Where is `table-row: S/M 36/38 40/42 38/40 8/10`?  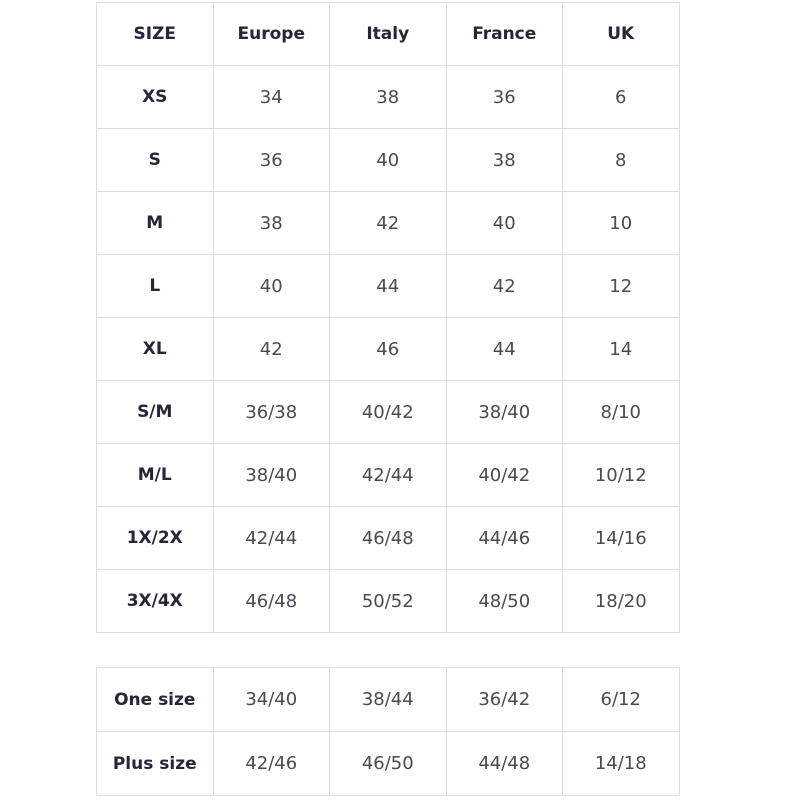 table-row: S/M 36/38 40/42 38/40 8/10 is located at coordinates (388, 412).